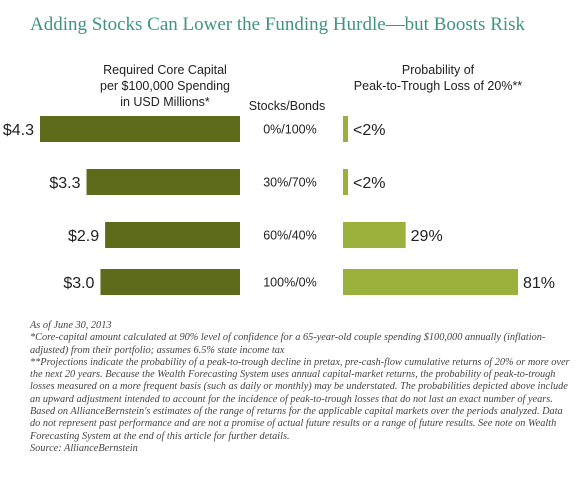 The width and height of the screenshot is (580, 499). Describe the element at coordinates (290, 236) in the screenshot. I see `allocation-label: 60%/40%` at that location.